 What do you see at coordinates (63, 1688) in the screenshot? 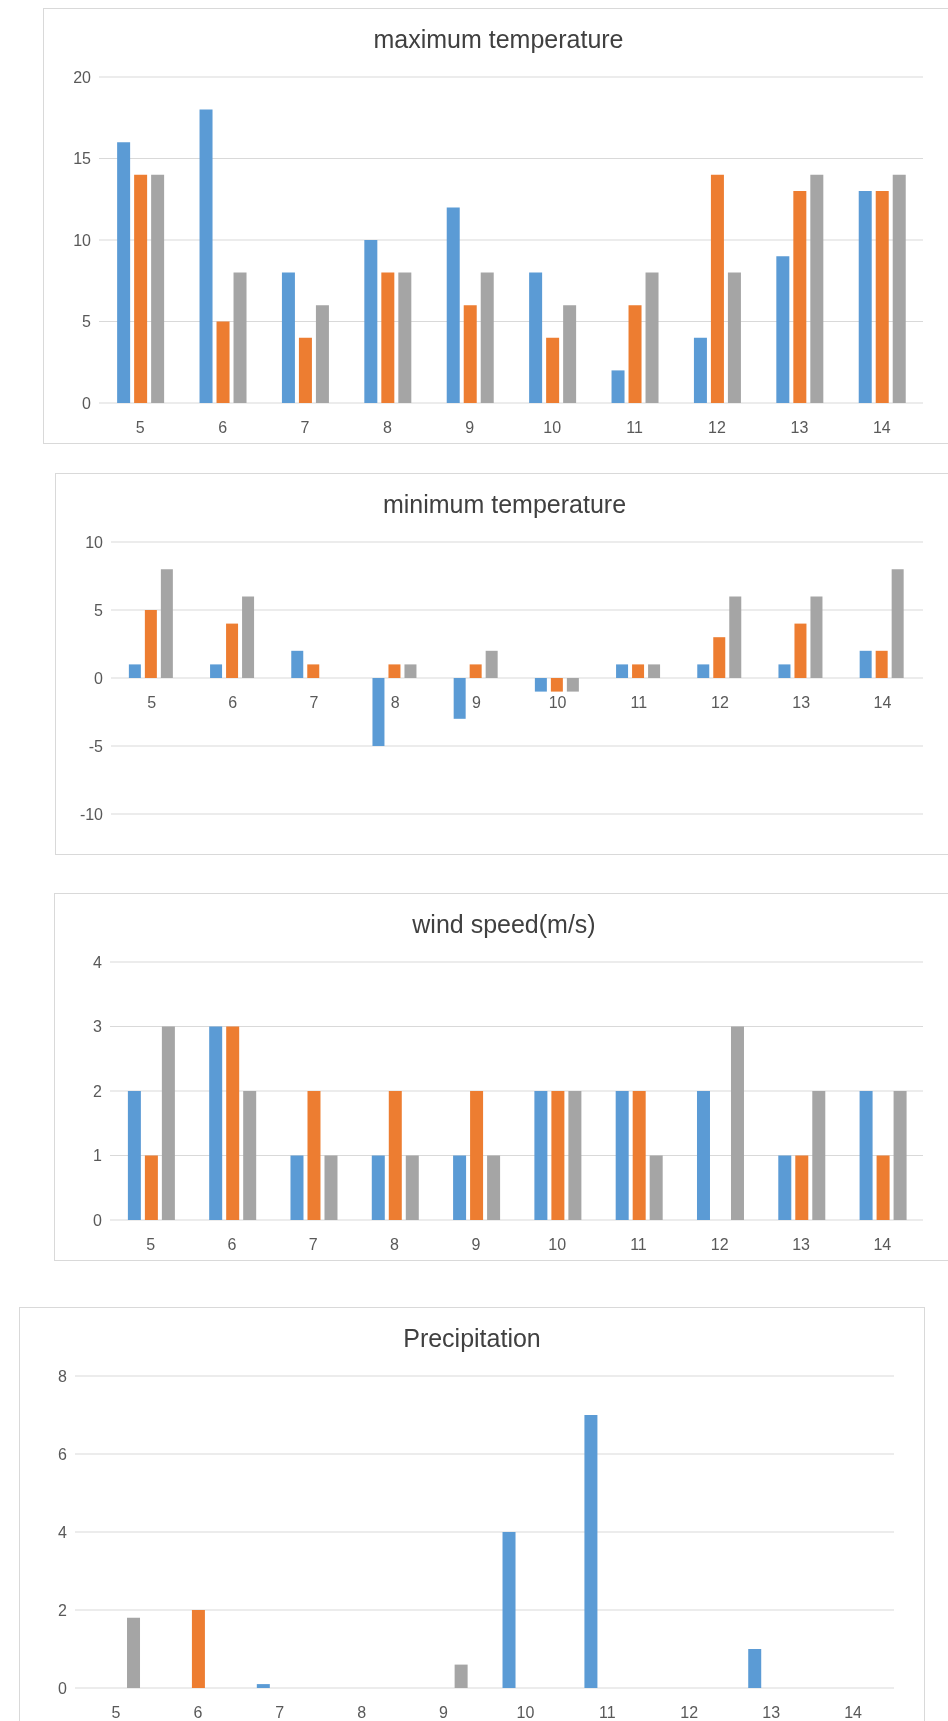
I see `y-tick-label: 0` at bounding box center [63, 1688].